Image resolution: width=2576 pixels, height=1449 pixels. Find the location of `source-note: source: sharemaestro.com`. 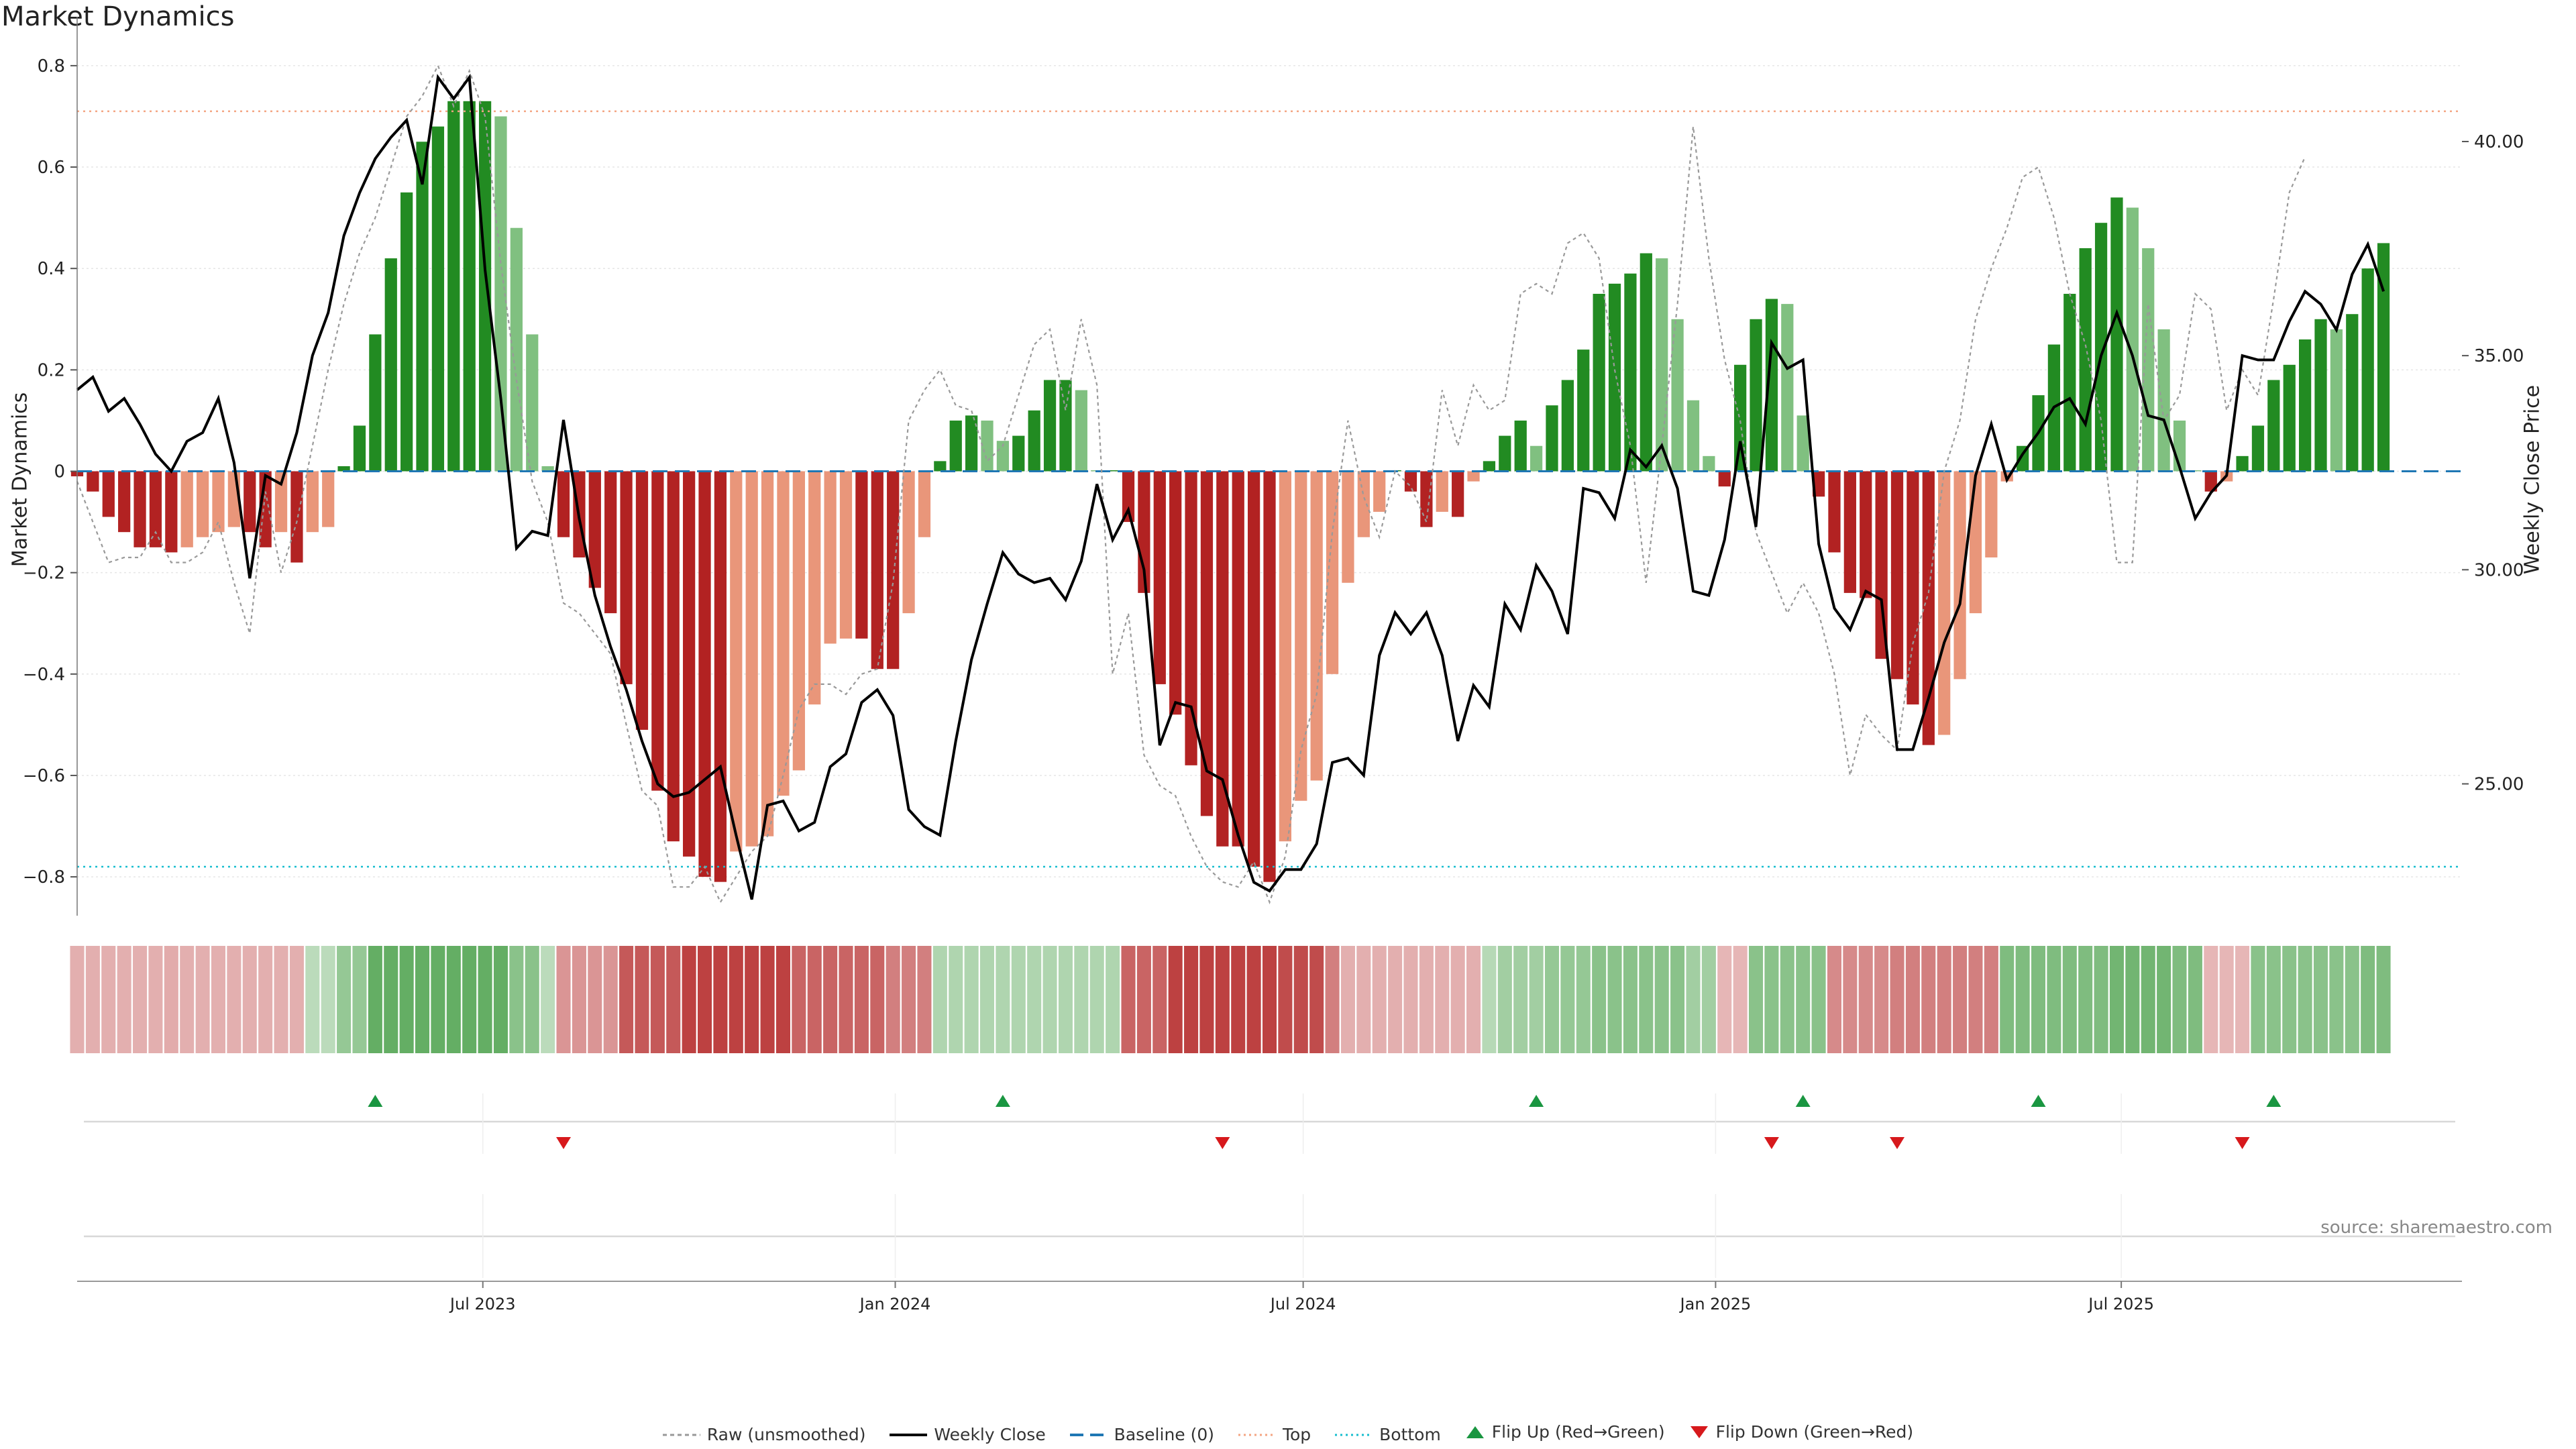

source-note: source: sharemaestro.com is located at coordinates (2436, 1228).